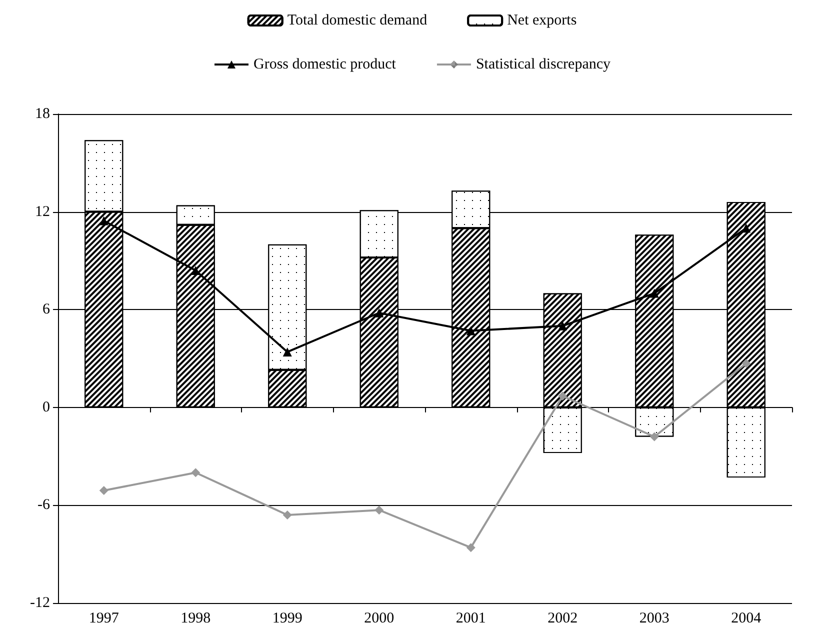 The height and width of the screenshot is (638, 824). Describe the element at coordinates (654, 618) in the screenshot. I see `x-tick-label: 2003` at that location.